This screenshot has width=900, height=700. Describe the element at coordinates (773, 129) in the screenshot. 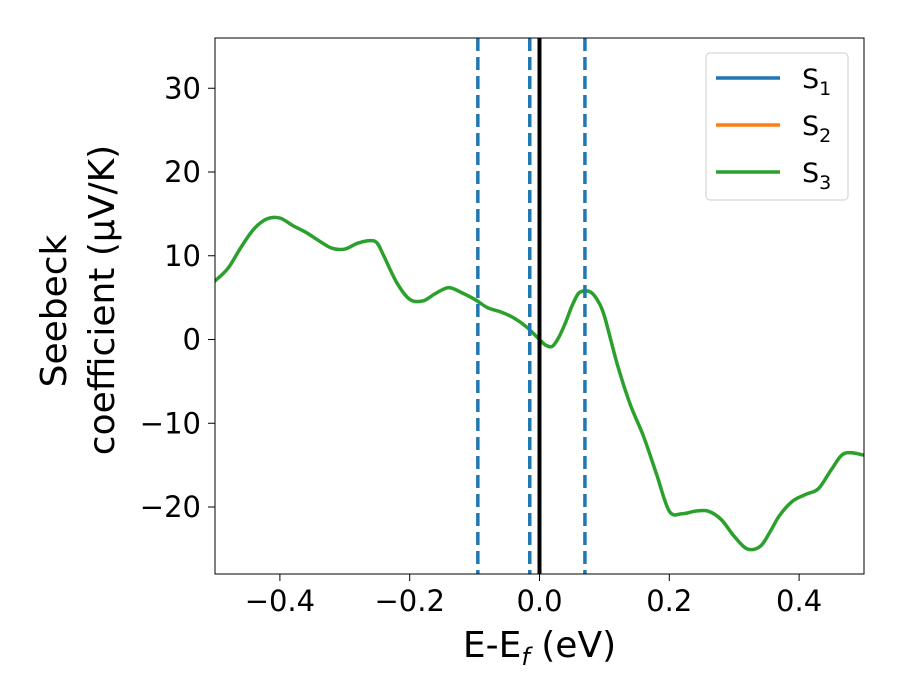

I see `legend-entry-2: S2` at that location.